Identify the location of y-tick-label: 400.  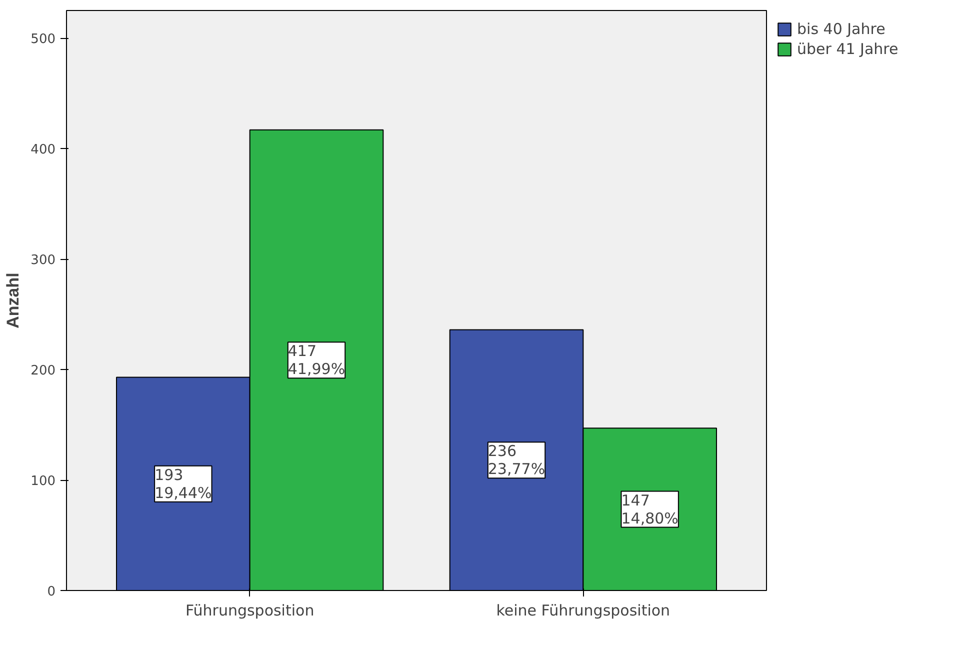
(43, 150).